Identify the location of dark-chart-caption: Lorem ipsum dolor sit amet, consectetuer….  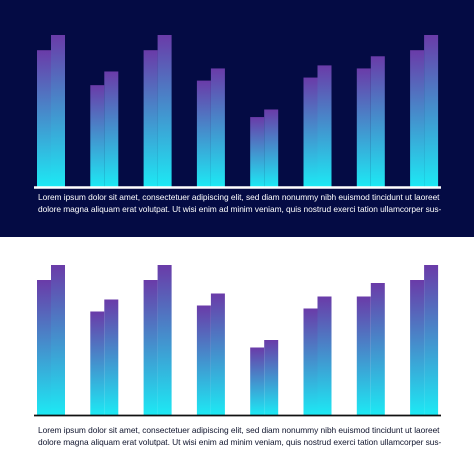
(248, 203).